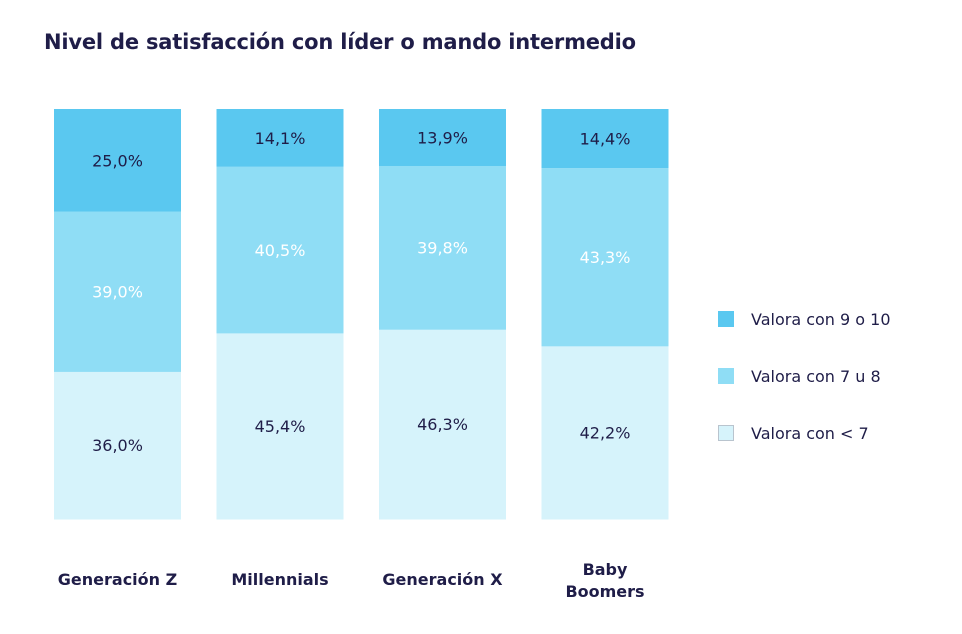 This screenshot has height=634, width=962. I want to click on data-label-generaci-n-x-series-1: 39,8%, so click(442, 248).